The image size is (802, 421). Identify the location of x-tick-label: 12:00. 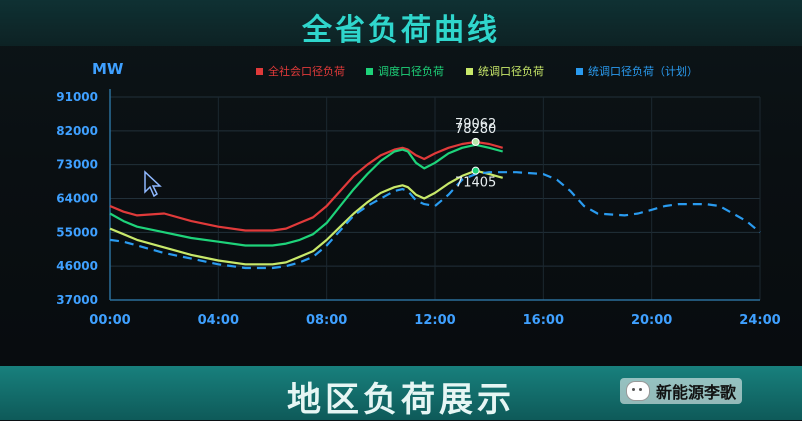
(434, 320).